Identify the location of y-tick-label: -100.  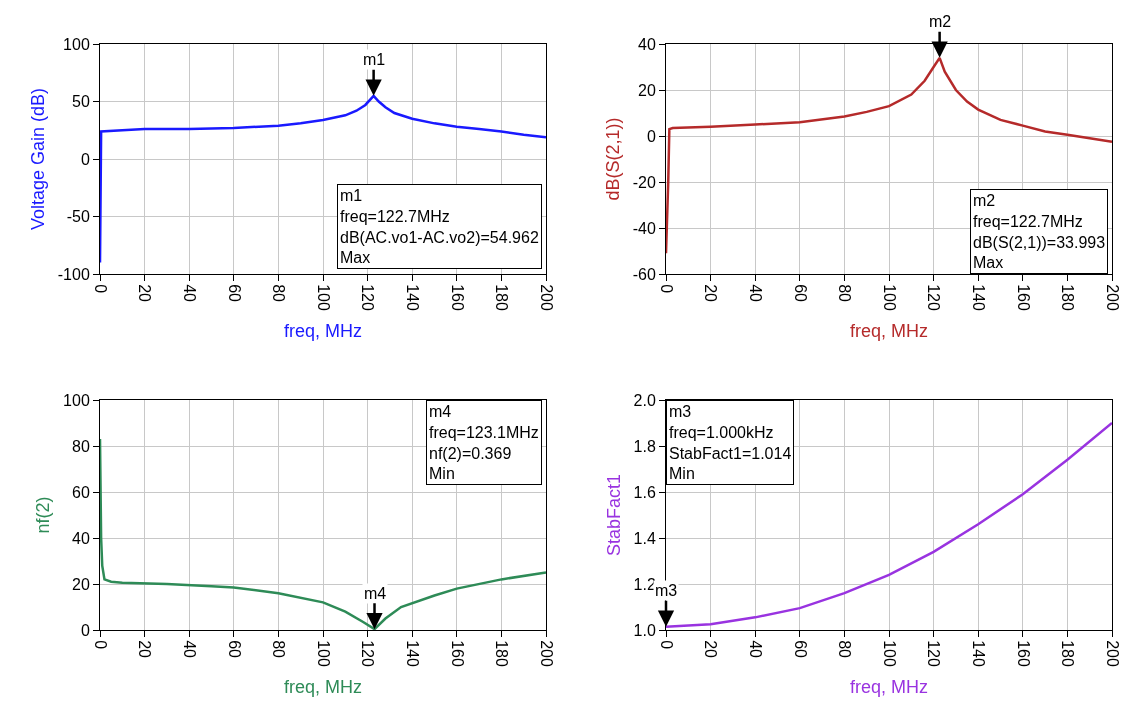
(73, 274).